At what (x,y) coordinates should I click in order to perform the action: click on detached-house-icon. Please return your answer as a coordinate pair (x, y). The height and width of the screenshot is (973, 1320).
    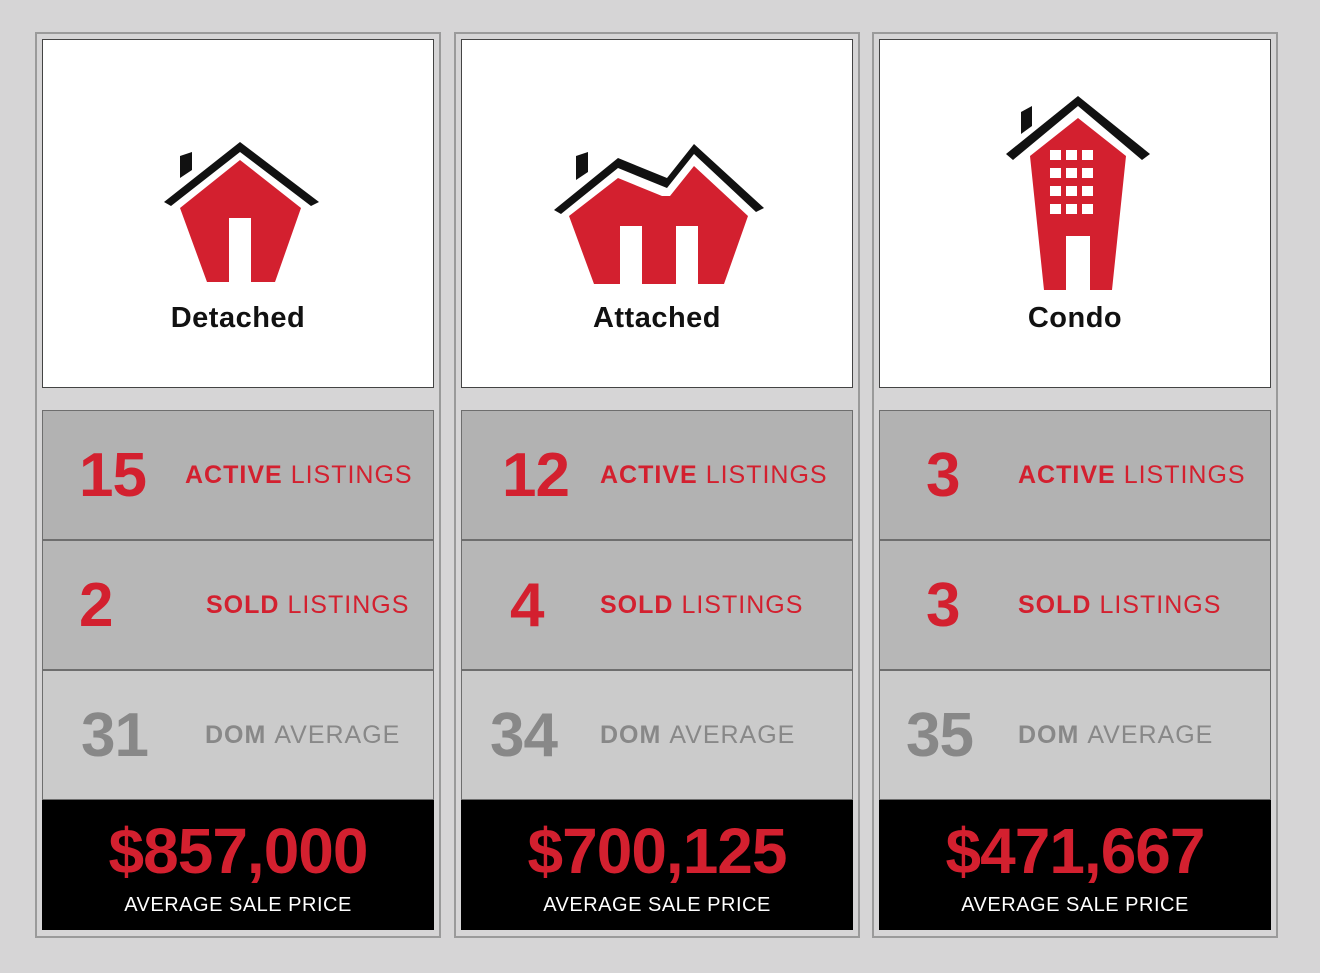
    Looking at the image, I should click on (241, 212).